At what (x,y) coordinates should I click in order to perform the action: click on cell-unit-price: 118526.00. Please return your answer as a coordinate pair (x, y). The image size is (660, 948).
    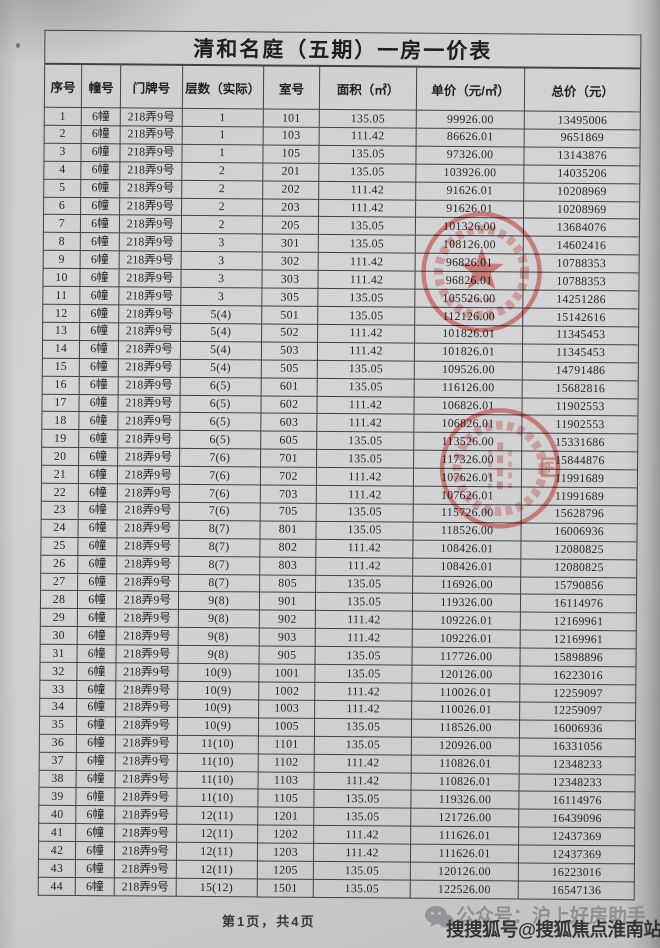
    Looking at the image, I should click on (467, 531).